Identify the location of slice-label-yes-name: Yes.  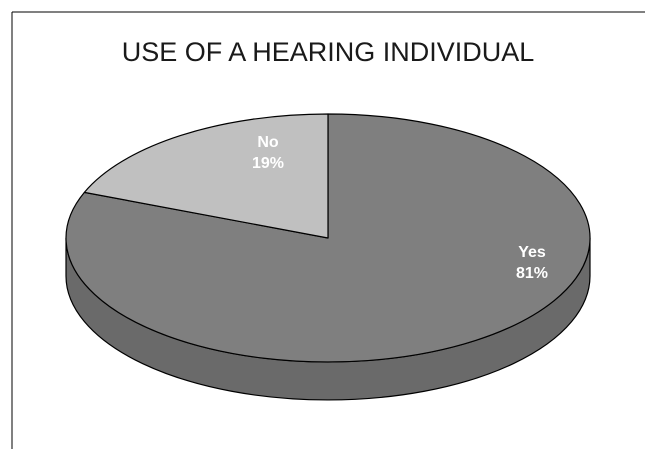
(532, 252).